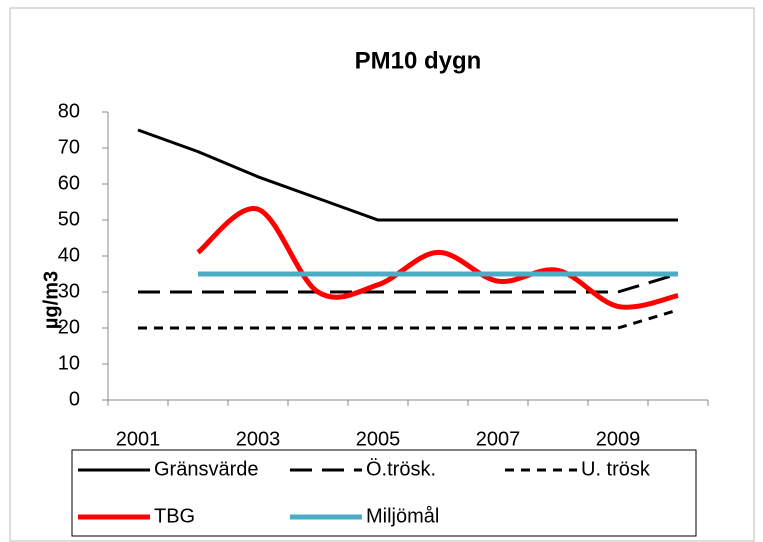 The height and width of the screenshot is (542, 763). I want to click on legend-box, so click(384, 493).